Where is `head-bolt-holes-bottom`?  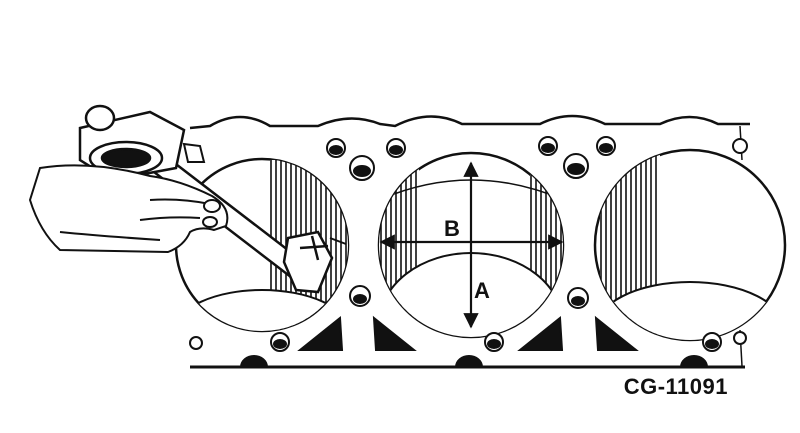
head-bolt-holes-bottom is located at coordinates (468, 318).